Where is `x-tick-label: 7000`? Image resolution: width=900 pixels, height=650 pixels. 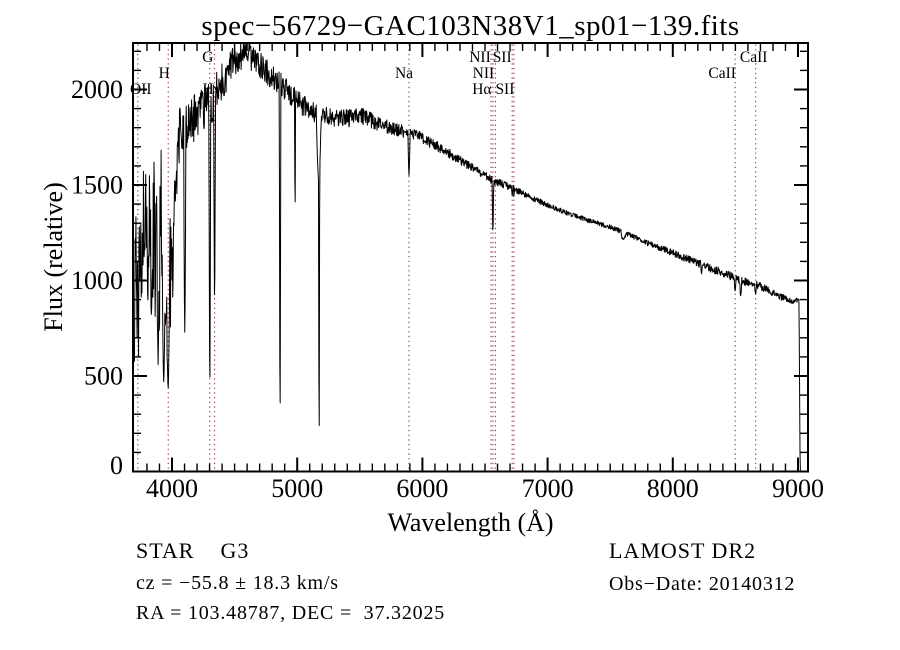 x-tick-label: 7000 is located at coordinates (548, 488).